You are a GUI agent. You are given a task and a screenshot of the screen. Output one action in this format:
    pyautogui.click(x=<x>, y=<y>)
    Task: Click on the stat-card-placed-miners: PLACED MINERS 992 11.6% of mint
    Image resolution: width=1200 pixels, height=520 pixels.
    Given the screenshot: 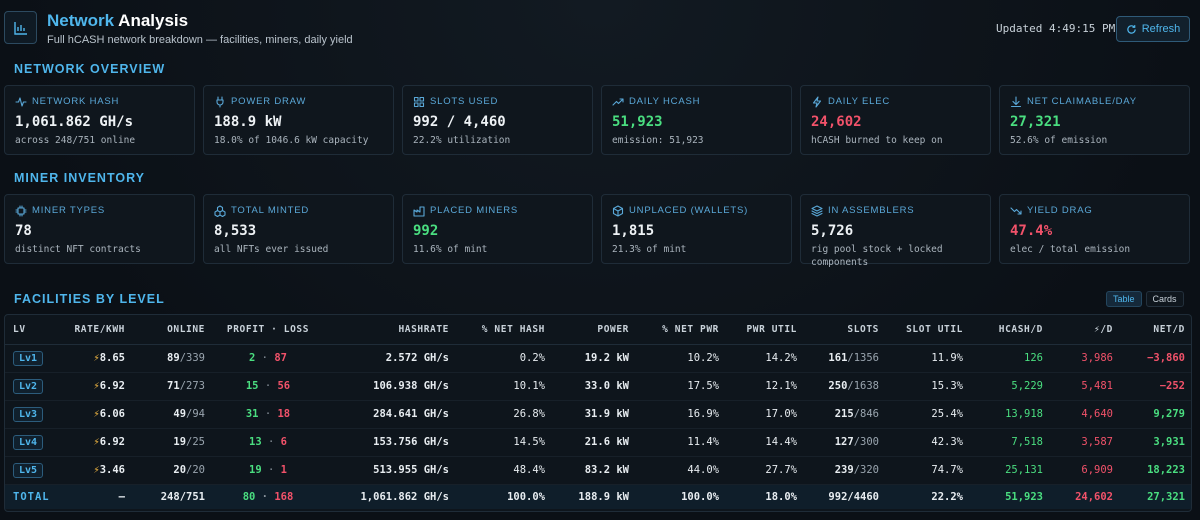 What is the action you would take?
    pyautogui.click(x=497, y=229)
    